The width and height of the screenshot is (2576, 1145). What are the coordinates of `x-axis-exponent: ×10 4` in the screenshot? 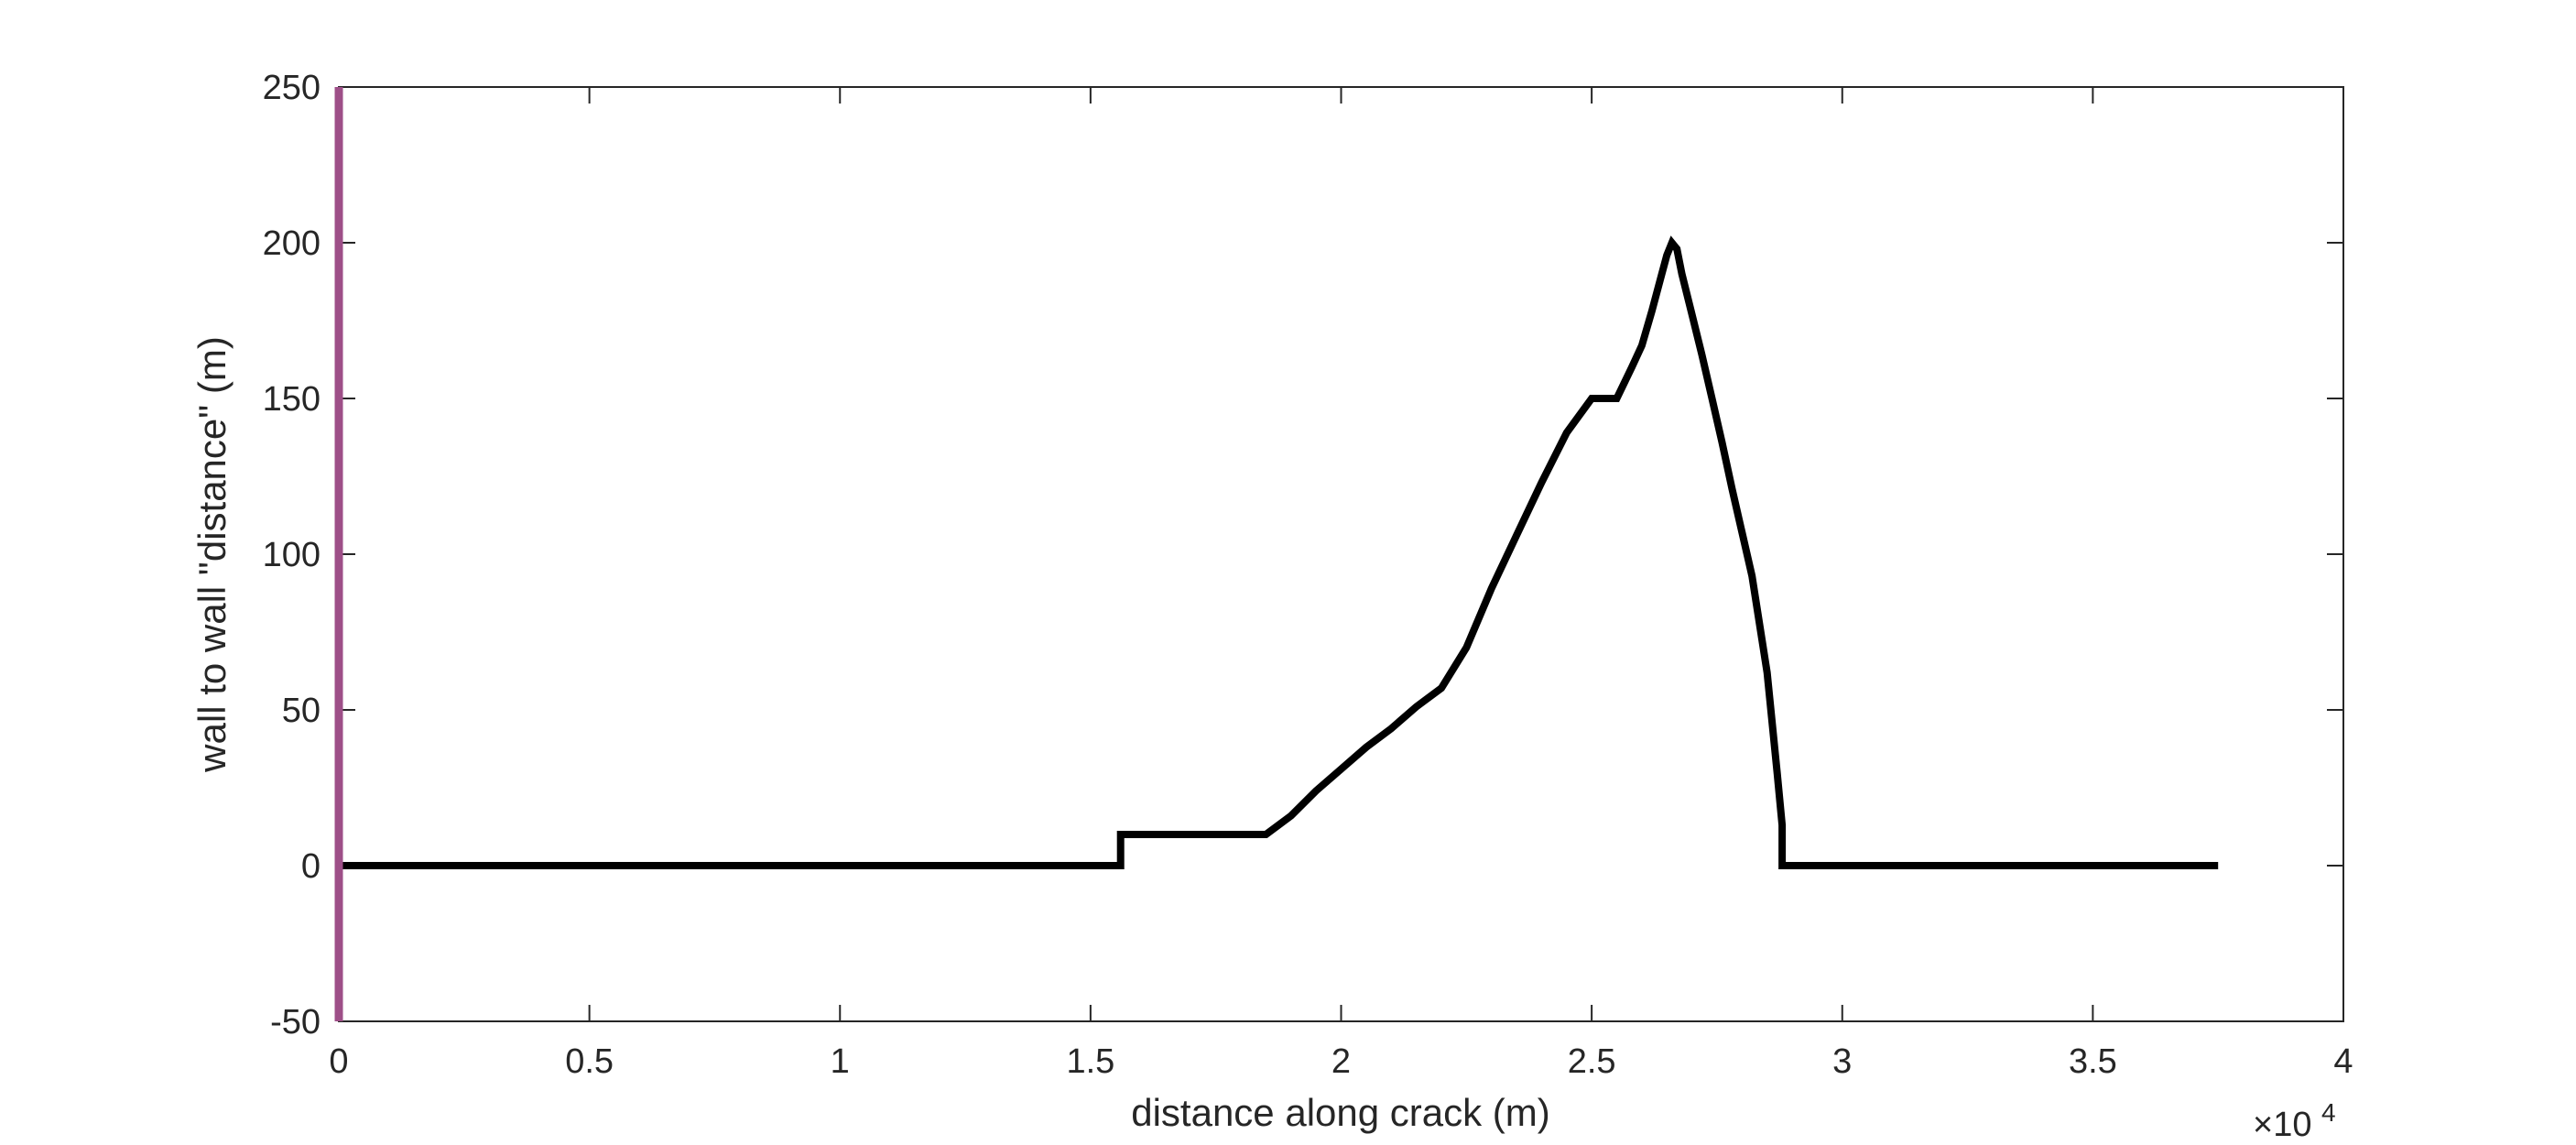 It's located at (2294, 1121).